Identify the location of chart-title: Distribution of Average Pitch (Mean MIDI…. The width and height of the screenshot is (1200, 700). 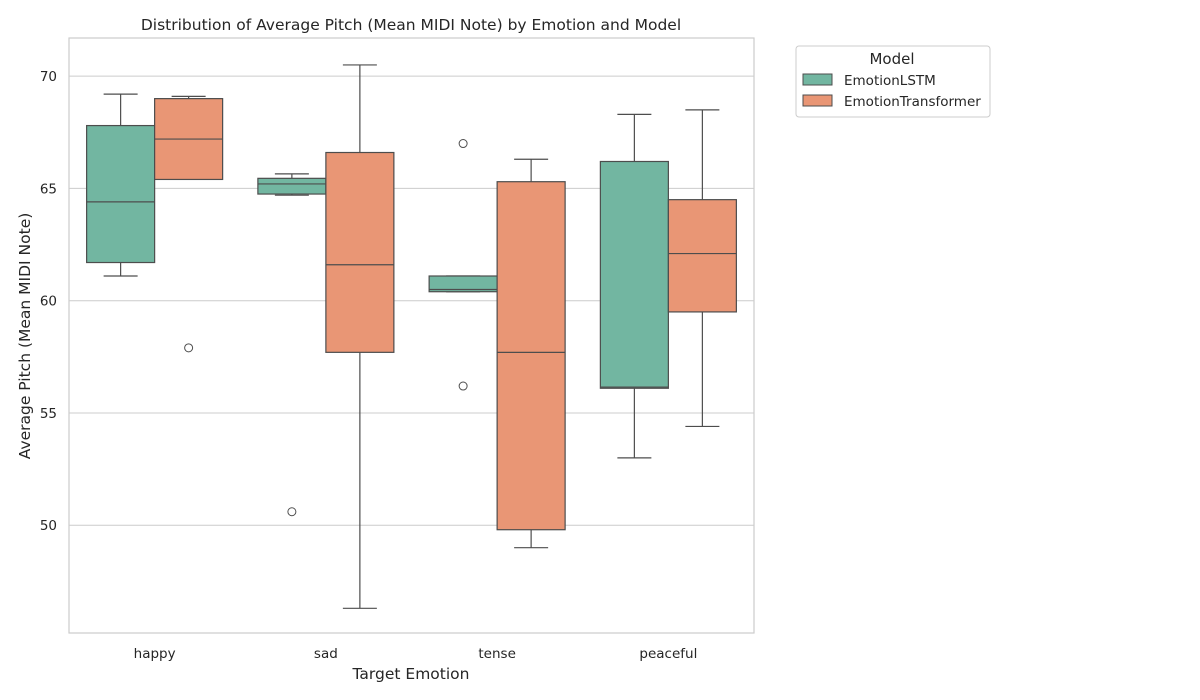
(411, 25).